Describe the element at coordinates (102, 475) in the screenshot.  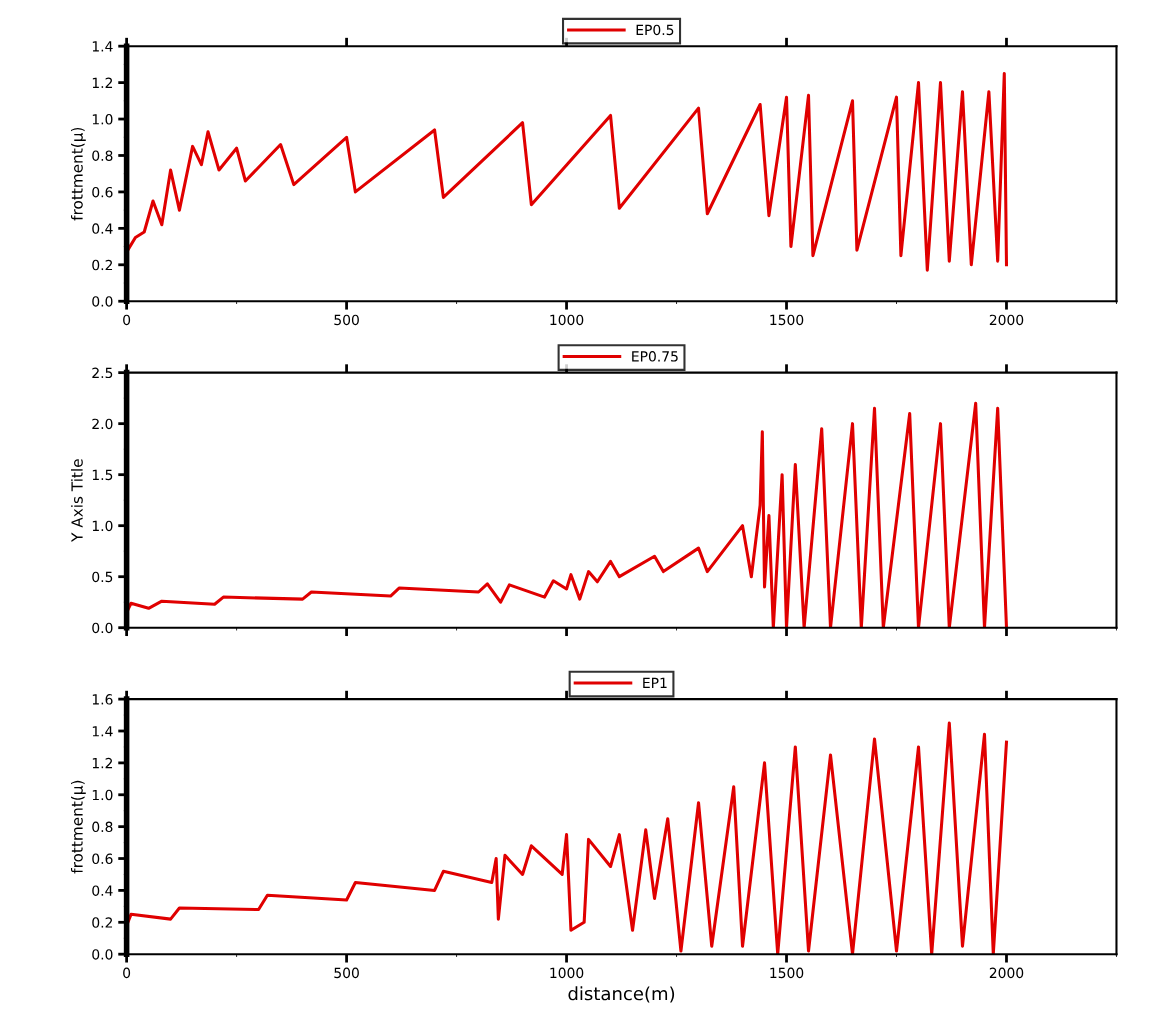
I see `y-tick-label: 1.5` at that location.